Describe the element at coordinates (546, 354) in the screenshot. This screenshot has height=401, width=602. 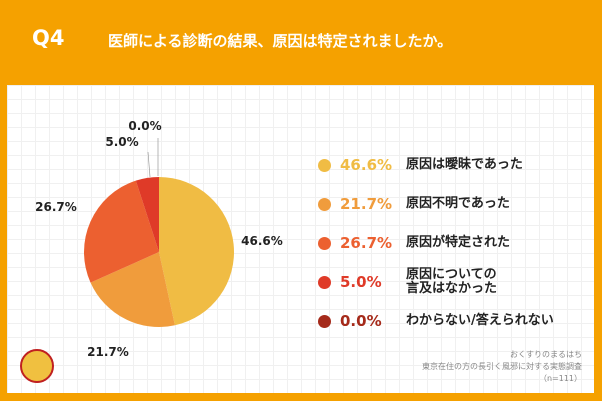
I see `source: おくすりのまるはち` at that location.